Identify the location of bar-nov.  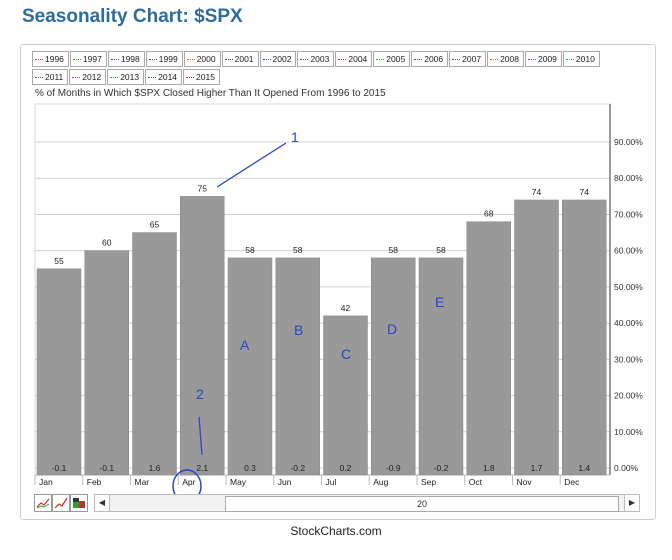
(536, 337).